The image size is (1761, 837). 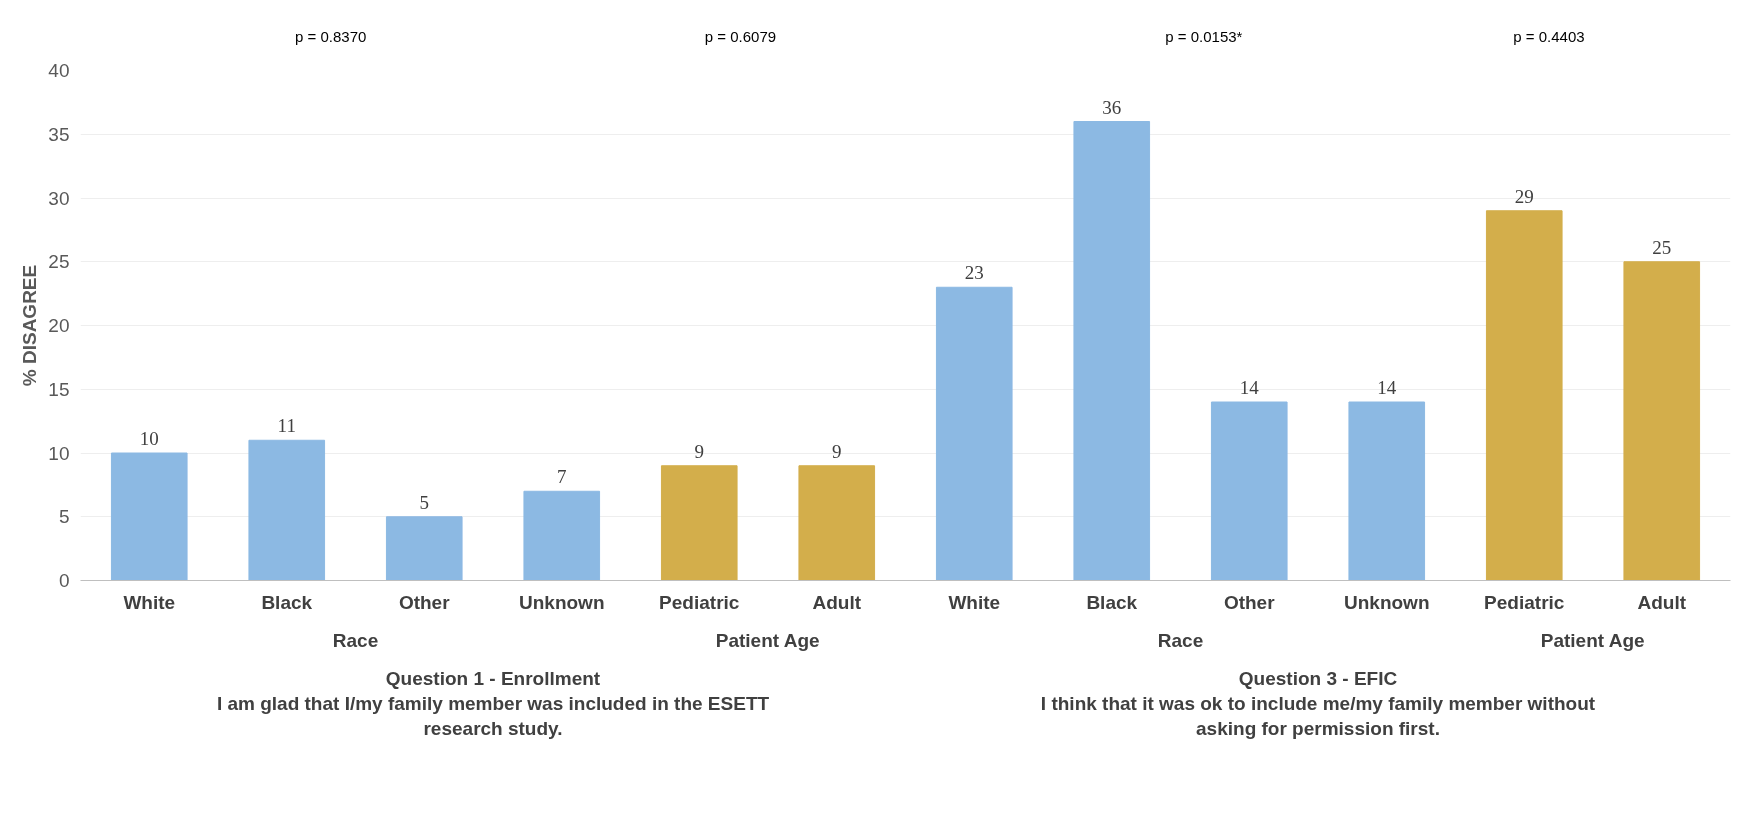 What do you see at coordinates (59, 389) in the screenshot?
I see `y-tick-label: 15` at bounding box center [59, 389].